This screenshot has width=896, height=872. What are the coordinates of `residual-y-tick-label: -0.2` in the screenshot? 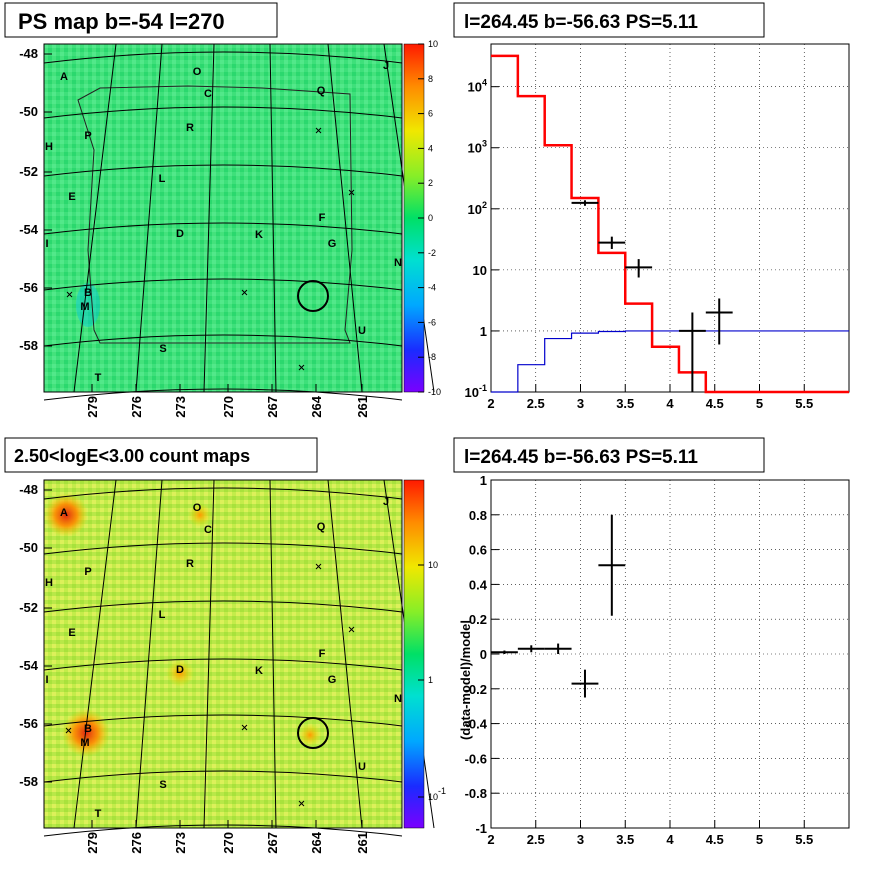 It's located at (476, 689).